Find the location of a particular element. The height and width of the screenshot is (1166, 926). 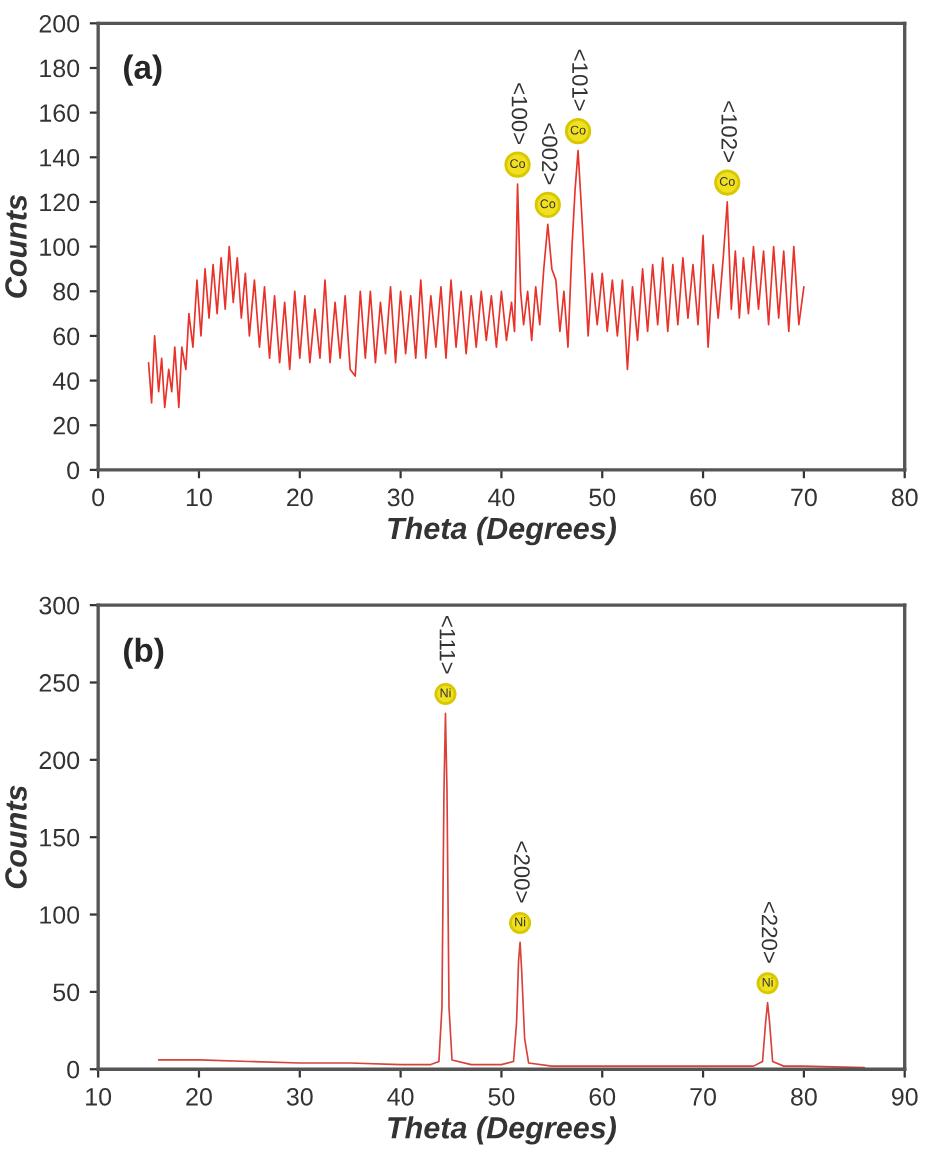

y-tick-label: 50 is located at coordinates (66, 992).